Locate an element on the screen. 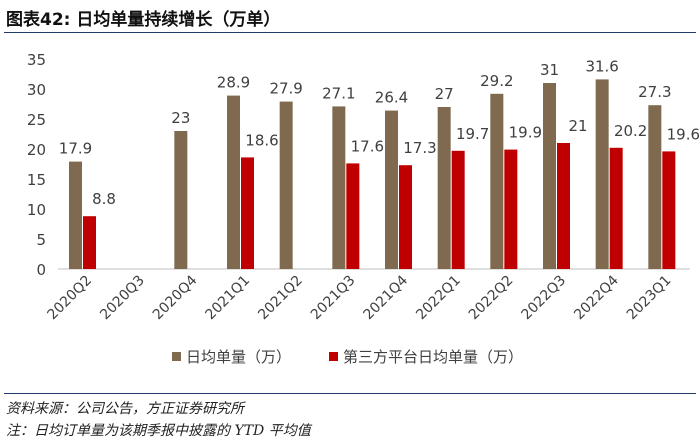  label-third-party-orders: 19.6 is located at coordinates (683, 134).